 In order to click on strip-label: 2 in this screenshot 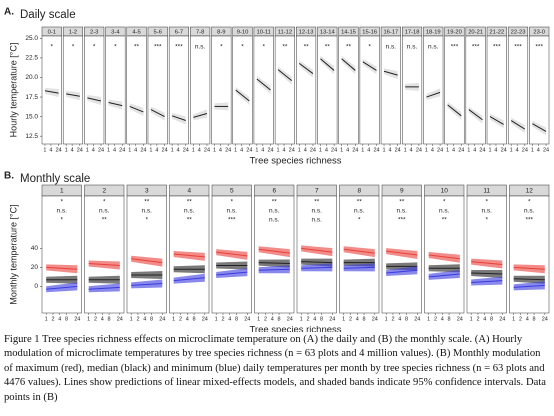, I will do `click(104, 191)`.